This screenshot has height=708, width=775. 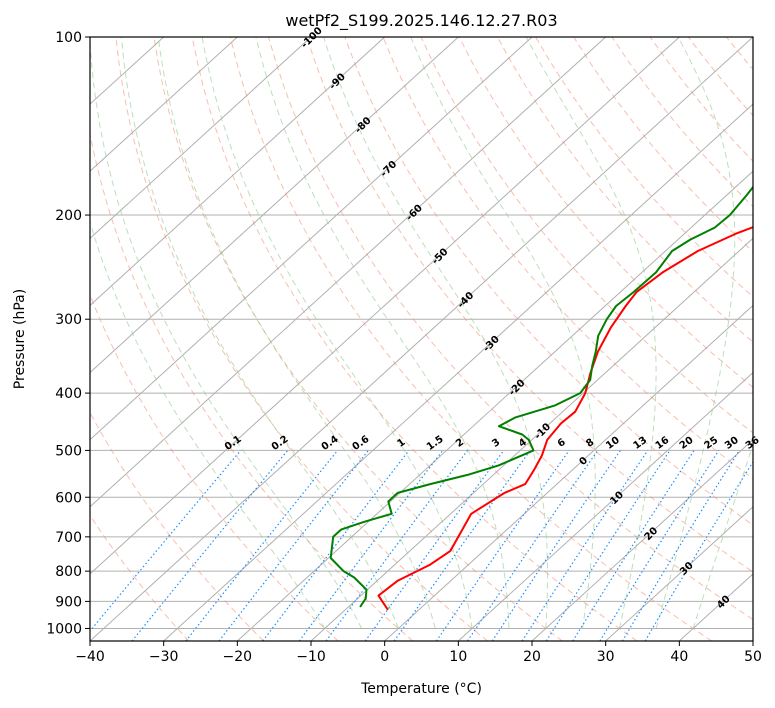 What do you see at coordinates (421, 21) in the screenshot?
I see `chart-title: wetPf2_S199.2025.146.12.27.R03` at bounding box center [421, 21].